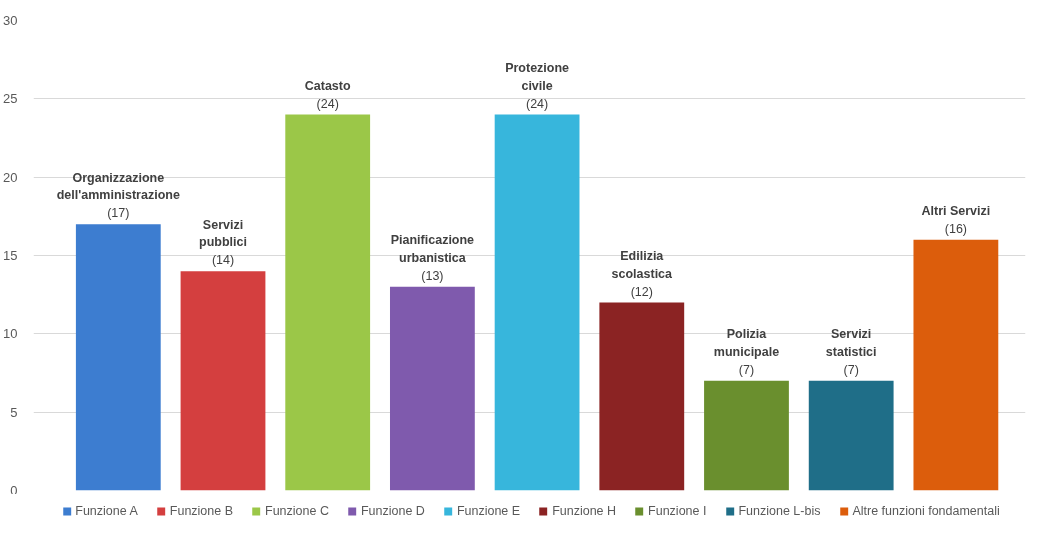  What do you see at coordinates (746, 343) in the screenshot?
I see `x-tick-label: Polizia municipale` at bounding box center [746, 343].